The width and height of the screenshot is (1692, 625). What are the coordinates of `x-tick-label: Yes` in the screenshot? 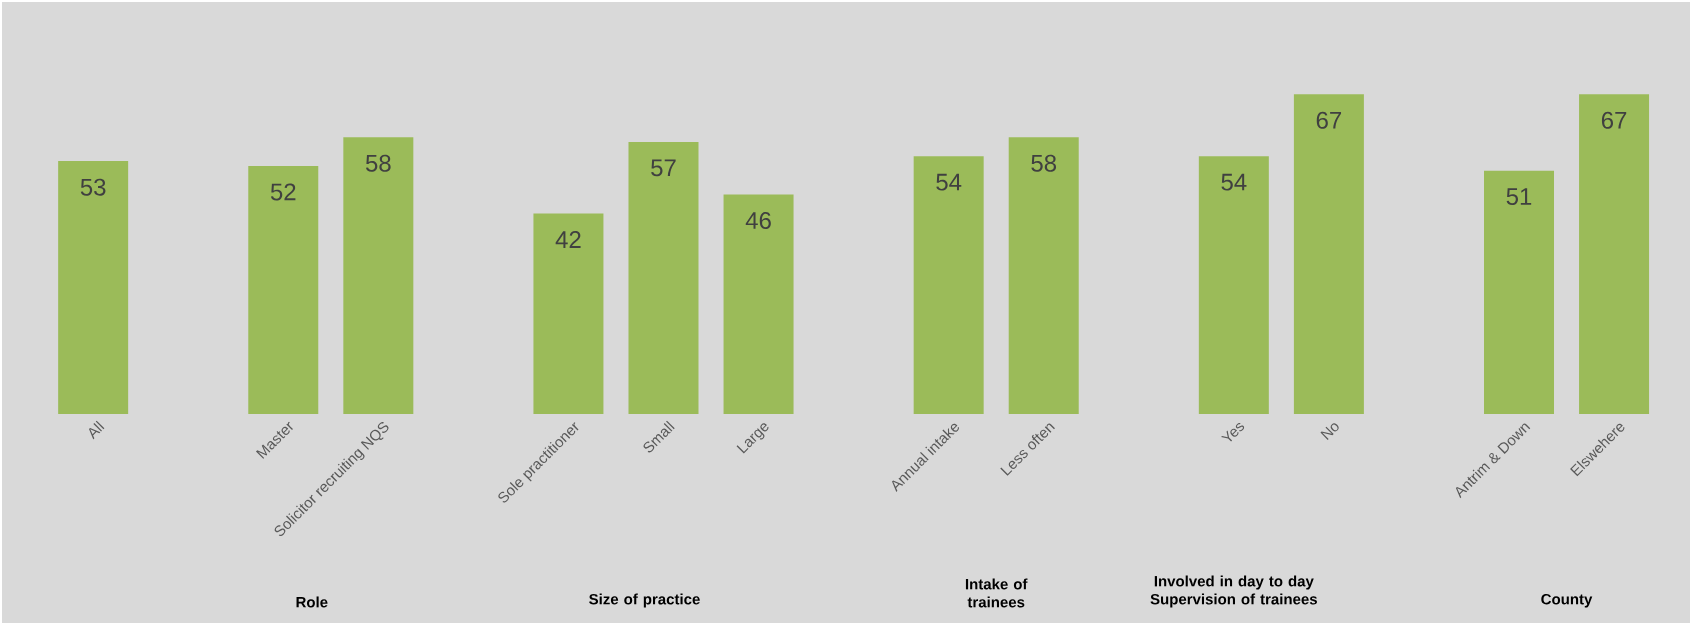 It's located at (1233, 432).